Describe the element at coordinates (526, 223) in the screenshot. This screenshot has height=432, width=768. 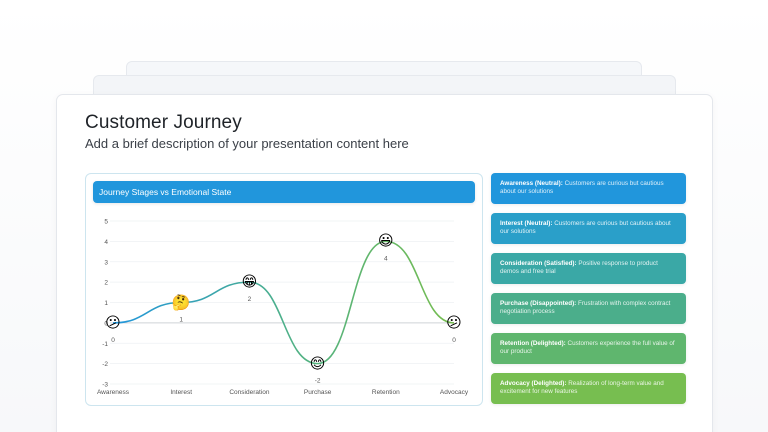
I see `stage-card-label: Interest (Neutral):` at that location.